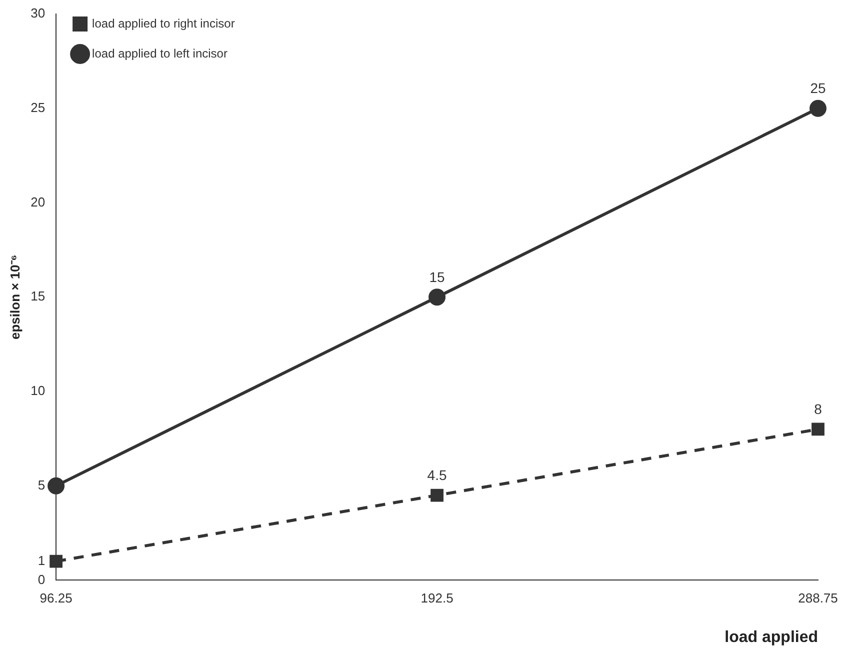  I want to click on data-label: 8, so click(818, 409).